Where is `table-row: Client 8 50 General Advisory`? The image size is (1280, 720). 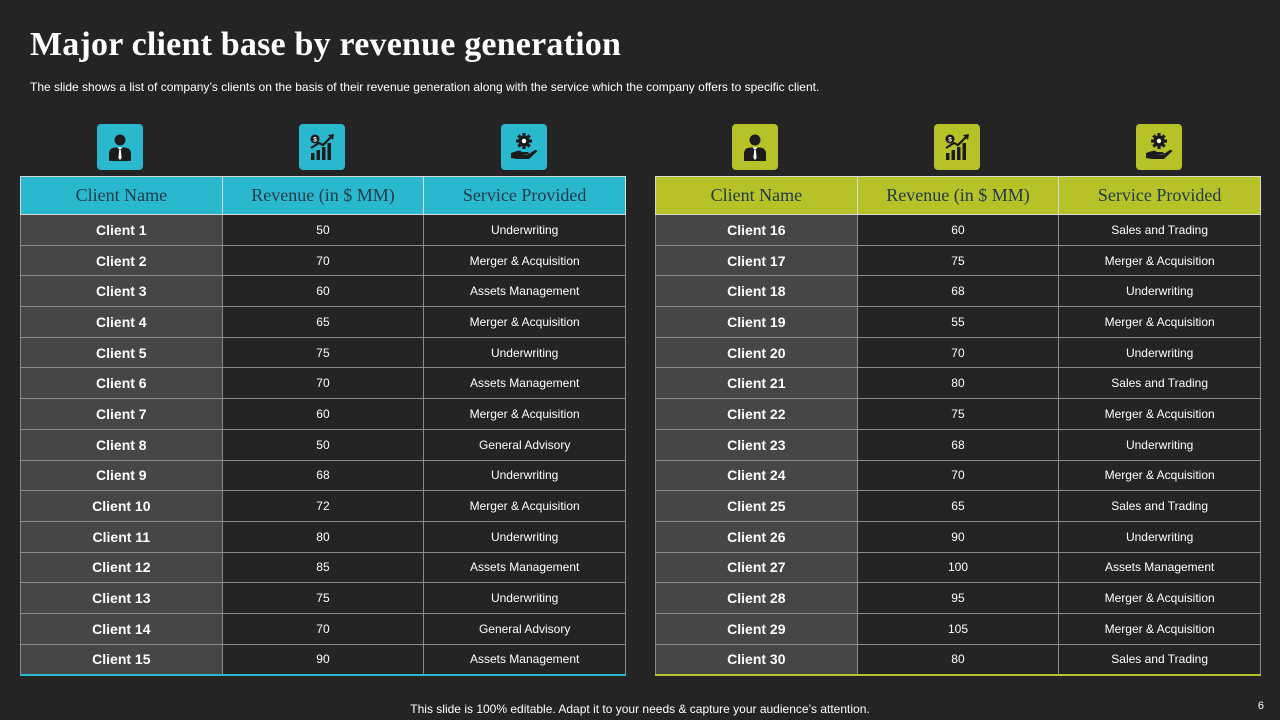 table-row: Client 8 50 General Advisory is located at coordinates (323, 444).